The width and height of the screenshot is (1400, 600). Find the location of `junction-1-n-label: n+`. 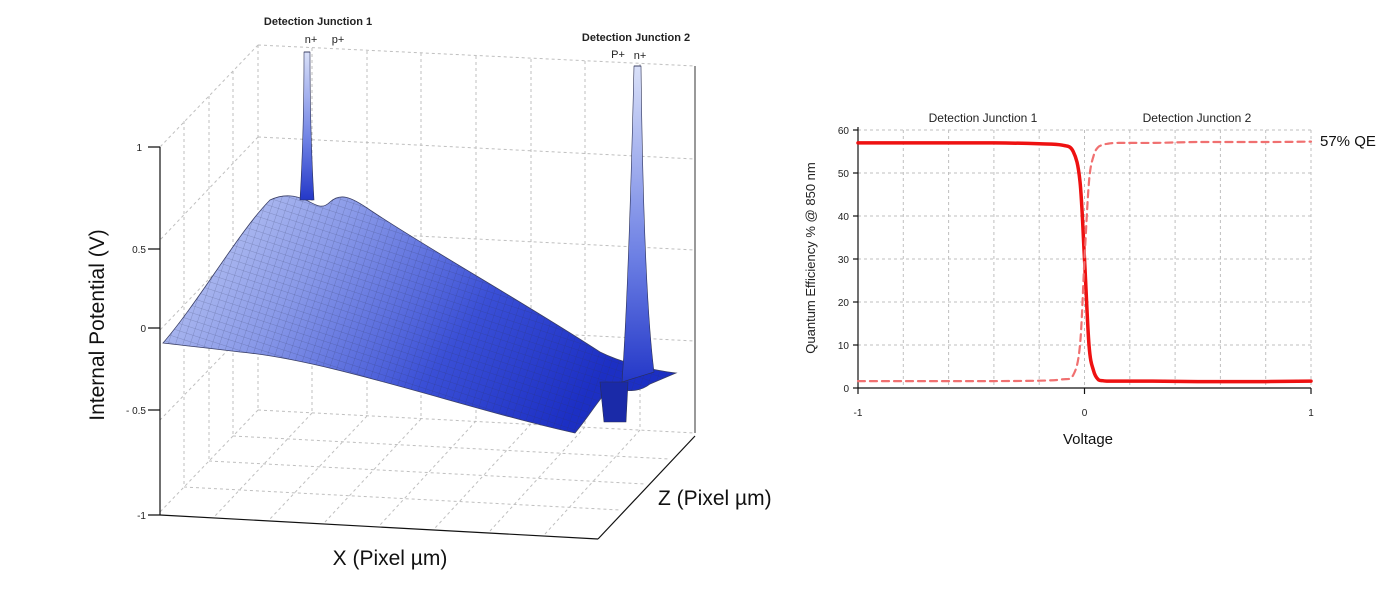

junction-1-n-label: n+ is located at coordinates (311, 40).